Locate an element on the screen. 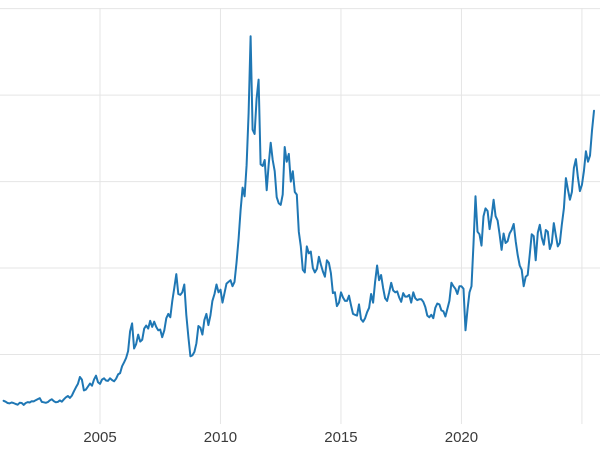 This screenshot has width=600, height=450. x-tick-label: 2005 is located at coordinates (99, 437).